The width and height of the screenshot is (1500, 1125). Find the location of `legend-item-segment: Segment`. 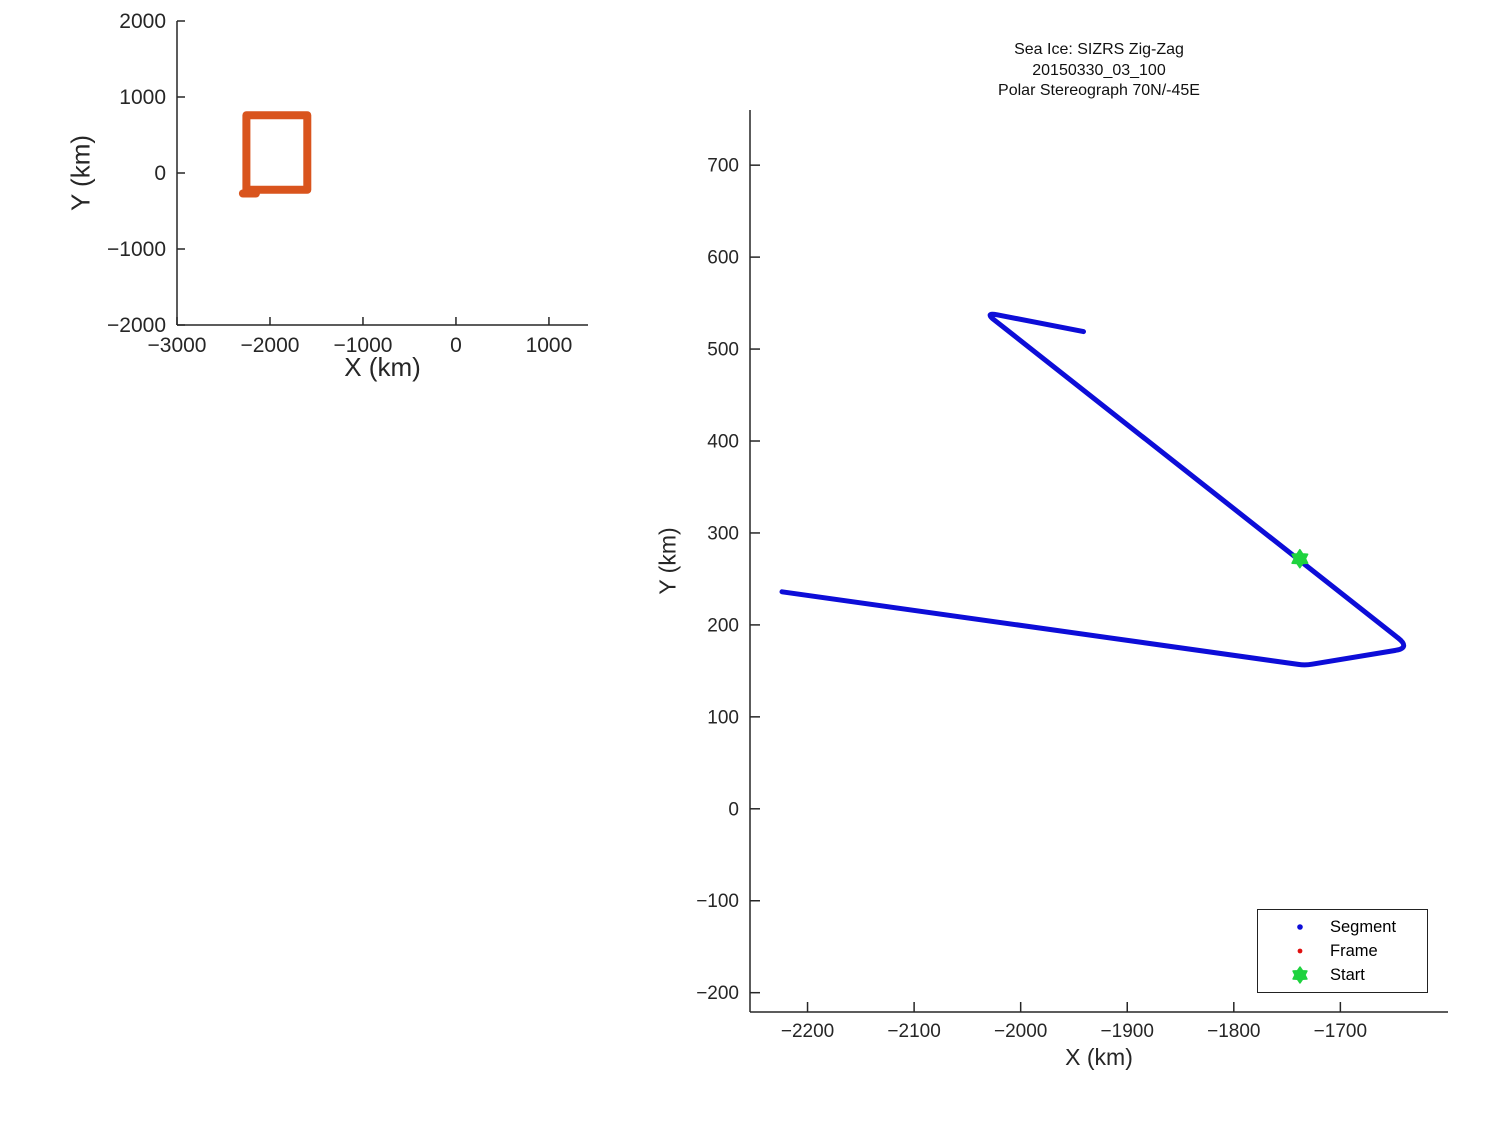

legend-item-segment: Segment is located at coordinates (1354, 927).